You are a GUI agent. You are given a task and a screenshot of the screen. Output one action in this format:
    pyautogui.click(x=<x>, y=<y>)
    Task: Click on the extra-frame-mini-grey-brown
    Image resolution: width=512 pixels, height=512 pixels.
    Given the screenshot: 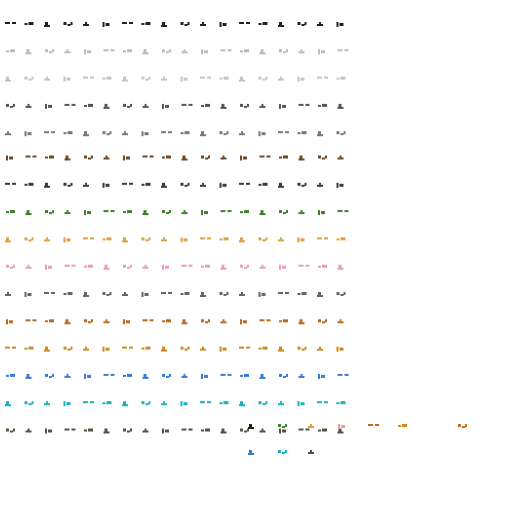 What is the action you would take?
    pyautogui.click(x=311, y=452)
    